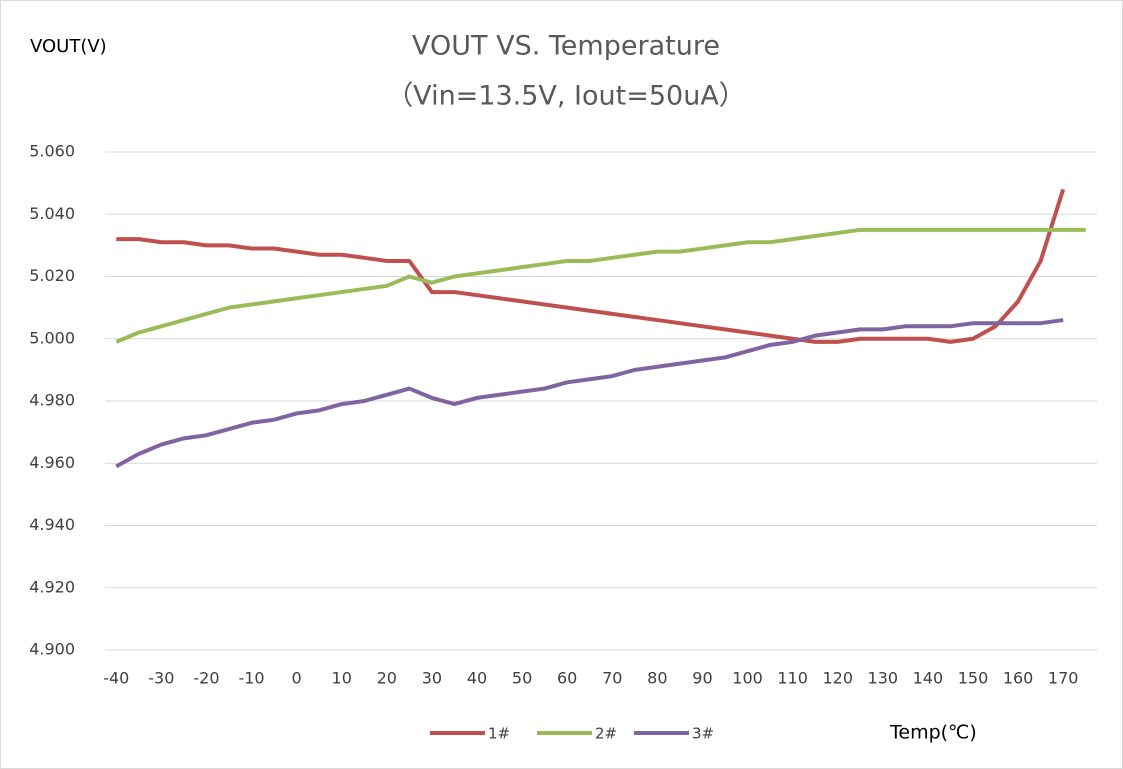  What do you see at coordinates (928, 678) in the screenshot?
I see `x-tick-label: 140` at bounding box center [928, 678].